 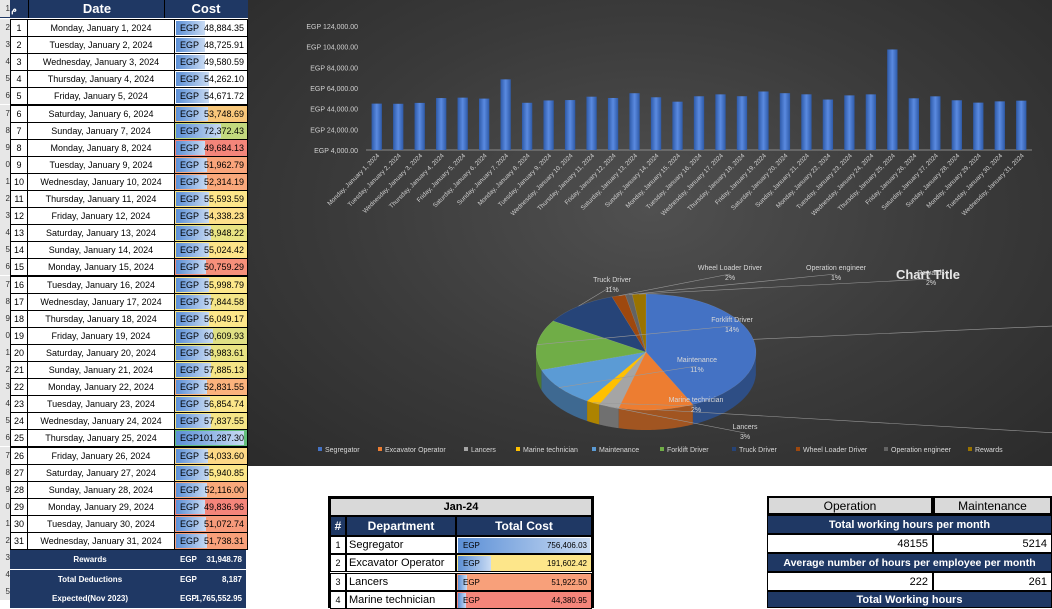 What do you see at coordinates (688, 450) in the screenshot?
I see `legend-entry: Forklift Driver` at bounding box center [688, 450].